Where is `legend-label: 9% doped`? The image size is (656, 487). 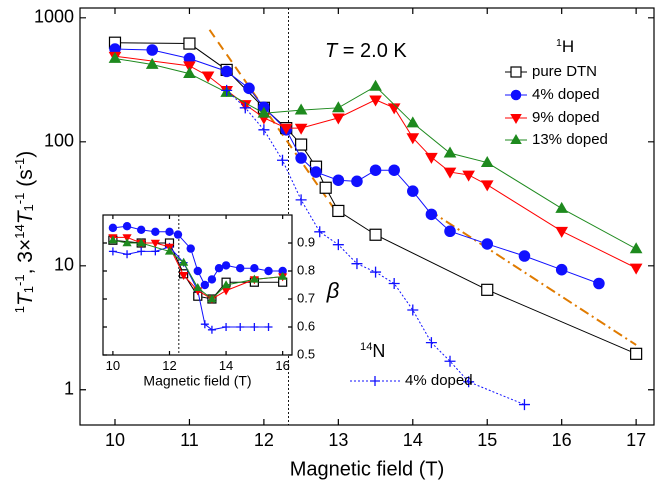 legend-label: 9% doped is located at coordinates (566, 117).